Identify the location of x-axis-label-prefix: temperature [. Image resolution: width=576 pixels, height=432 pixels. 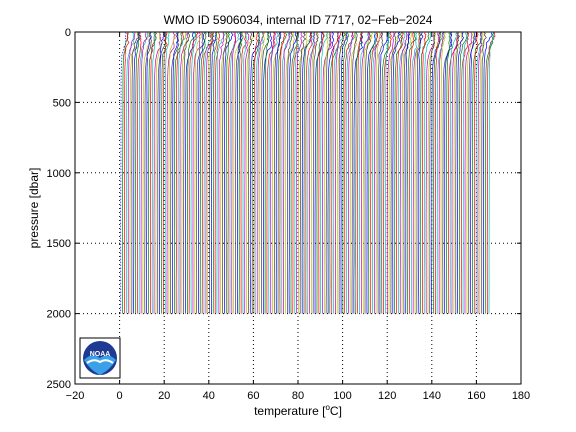
(290, 411).